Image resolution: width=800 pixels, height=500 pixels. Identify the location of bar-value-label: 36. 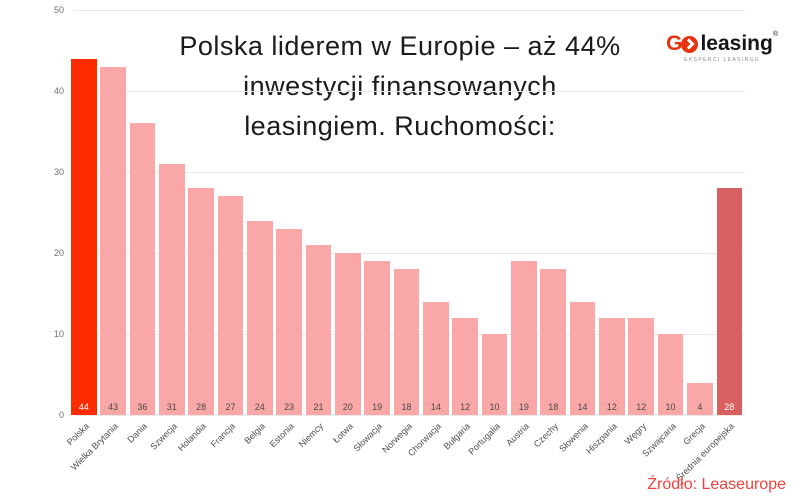
(142, 406).